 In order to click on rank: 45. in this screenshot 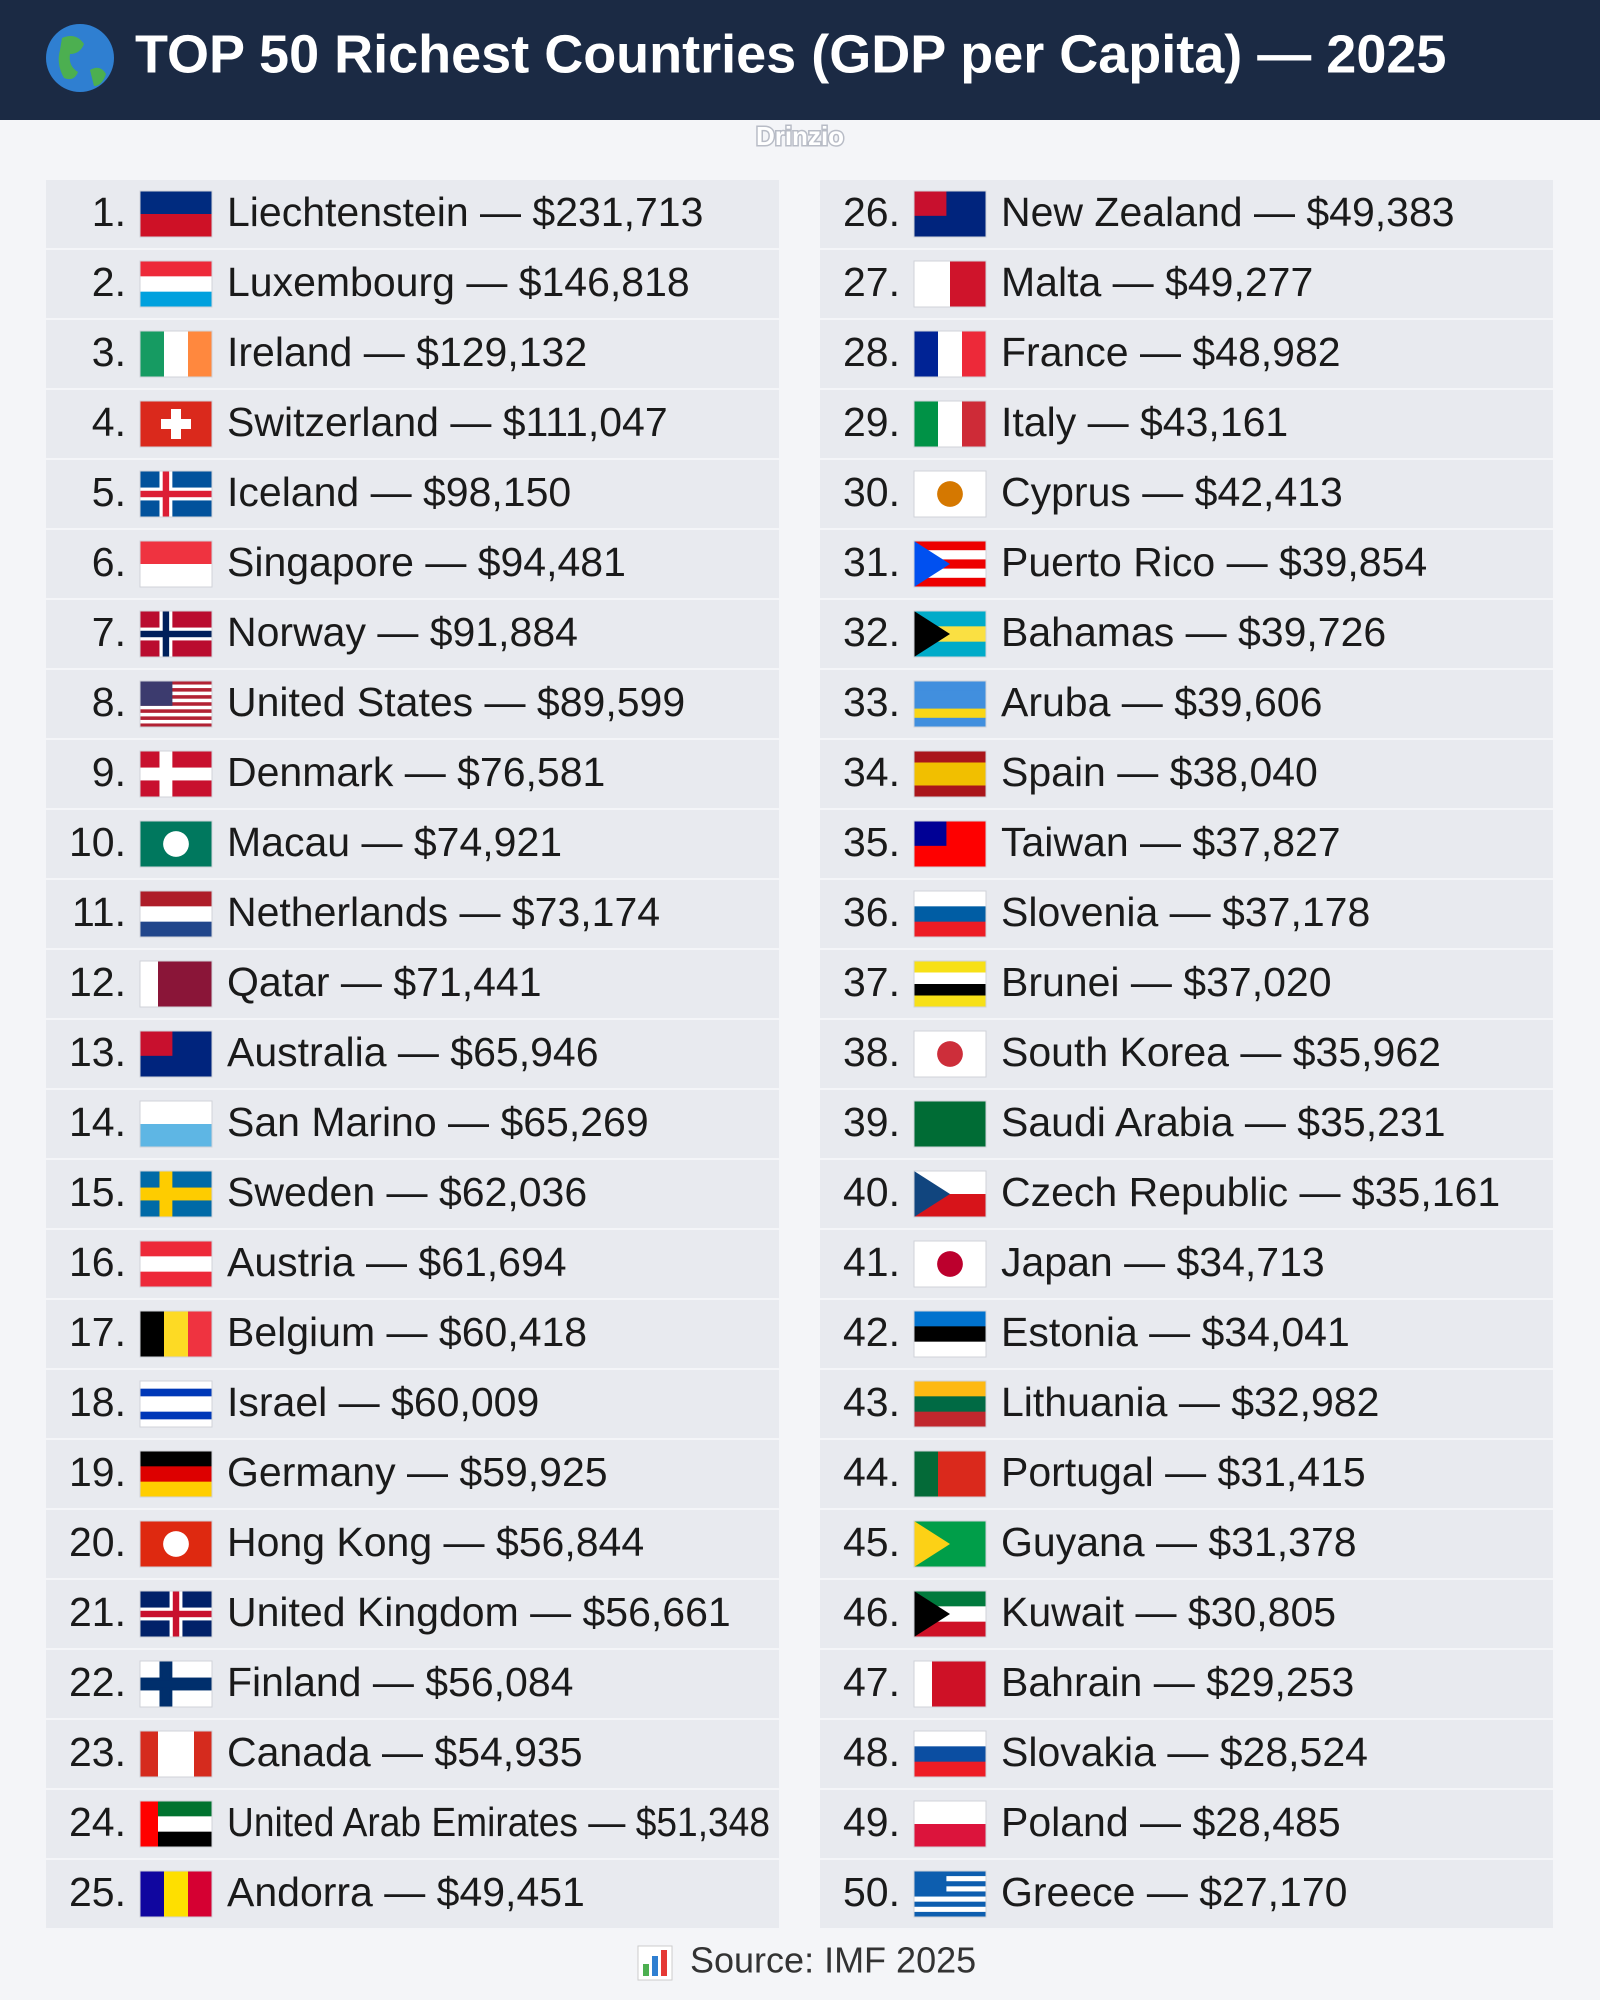, I will do `click(871, 1542)`.